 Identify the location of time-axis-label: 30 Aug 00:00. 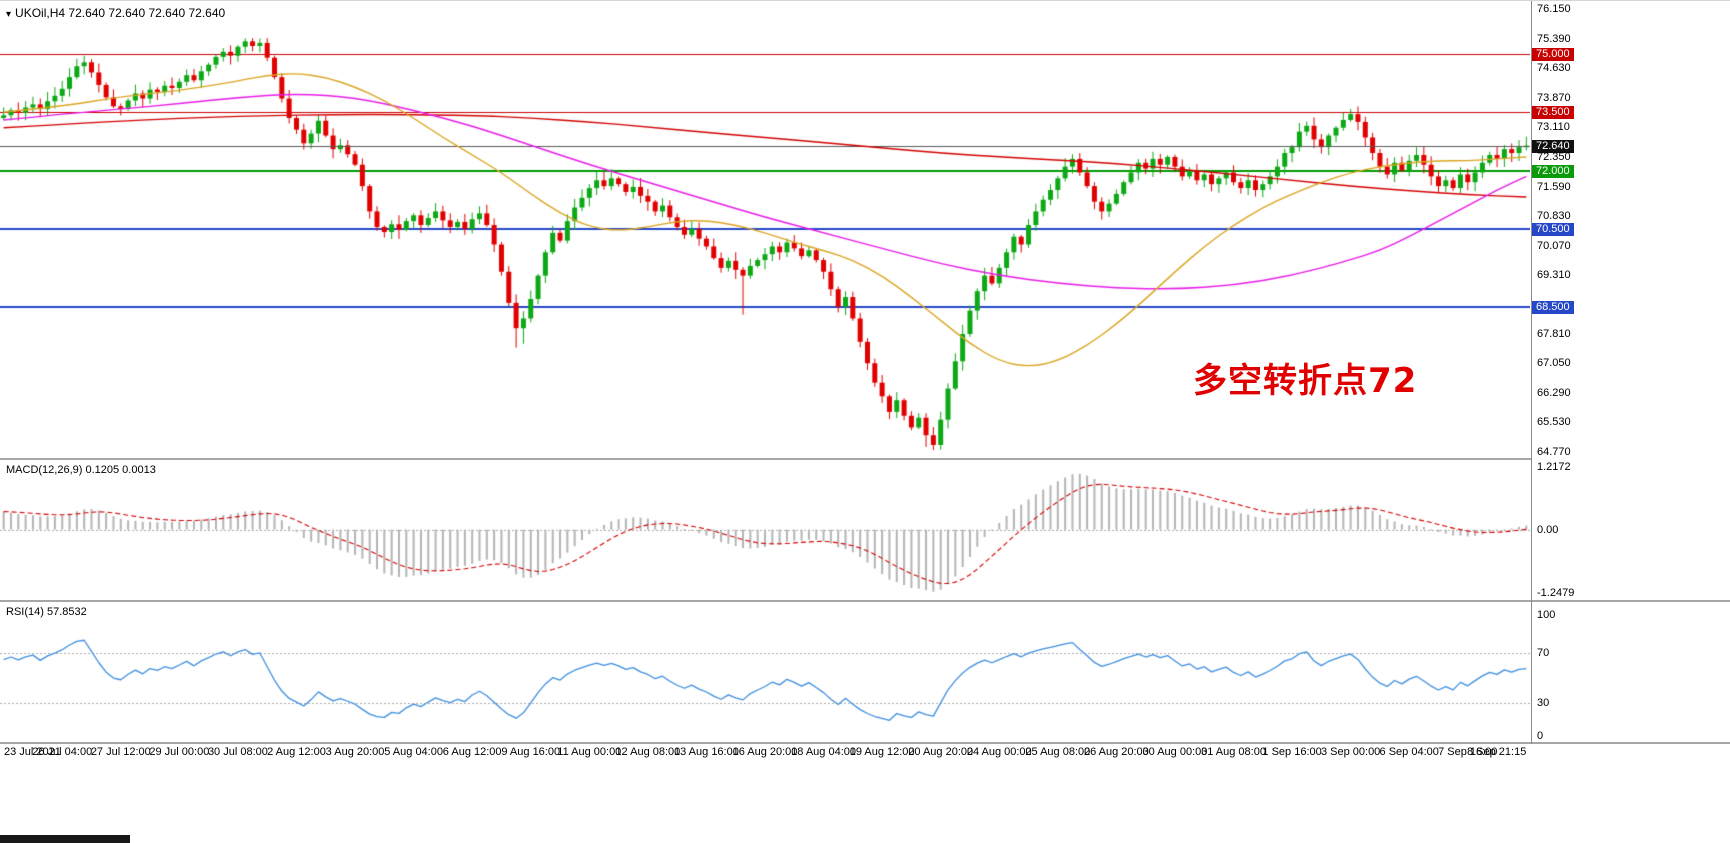
(1175, 752).